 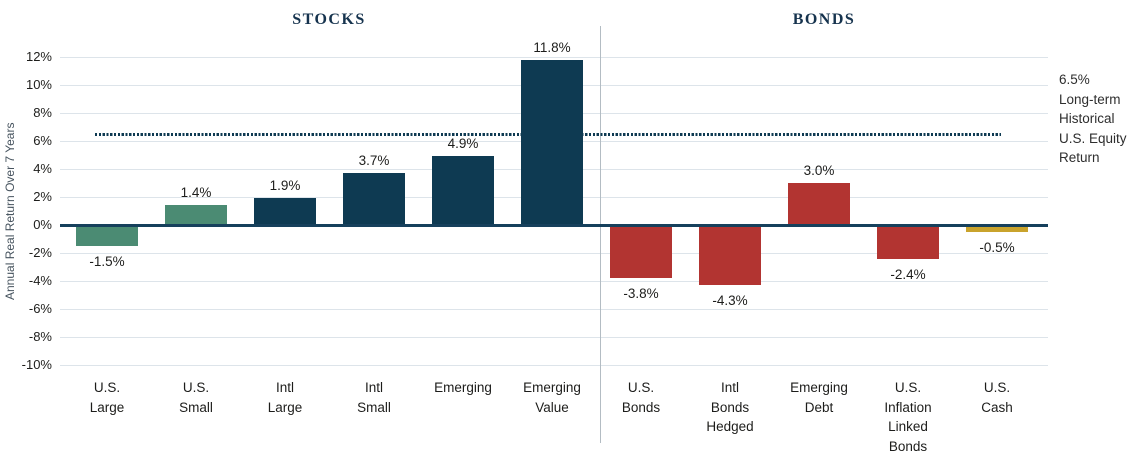 I want to click on category-label: U.S. Bonds, so click(x=641, y=397).